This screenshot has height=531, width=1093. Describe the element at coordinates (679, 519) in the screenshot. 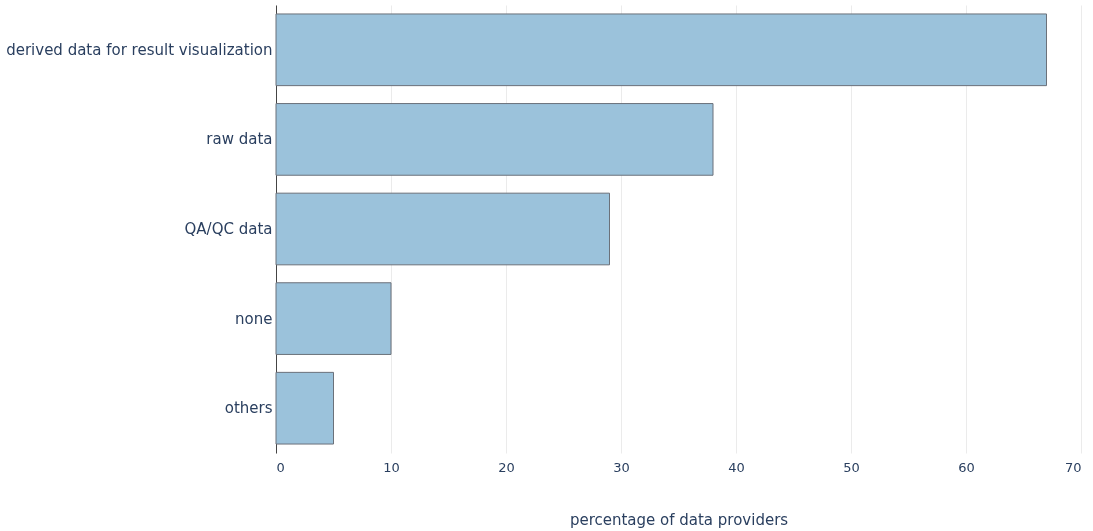

I see `x-axis-title: percentage of data providers` at that location.